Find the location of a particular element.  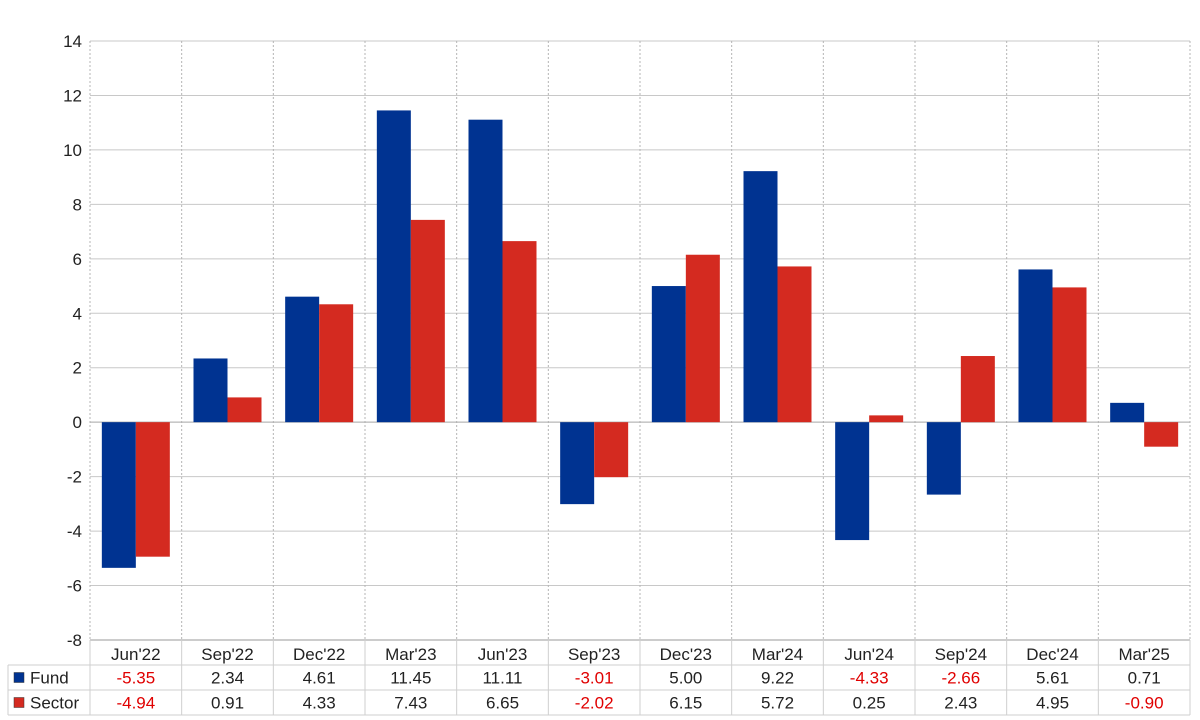

y-tick-label: -2 is located at coordinates (74, 477).